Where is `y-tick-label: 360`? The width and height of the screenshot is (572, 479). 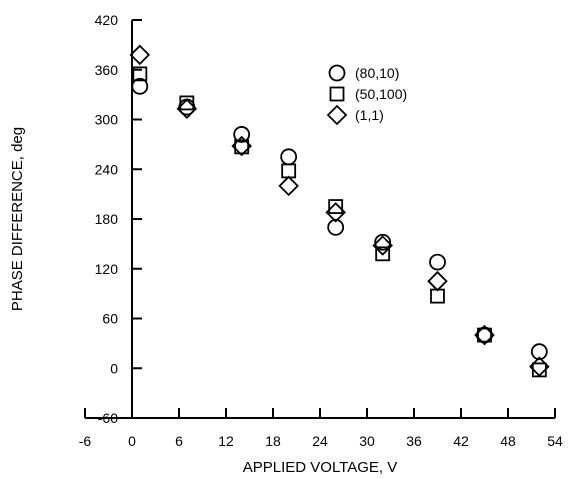
y-tick-label: 360 is located at coordinates (107, 70).